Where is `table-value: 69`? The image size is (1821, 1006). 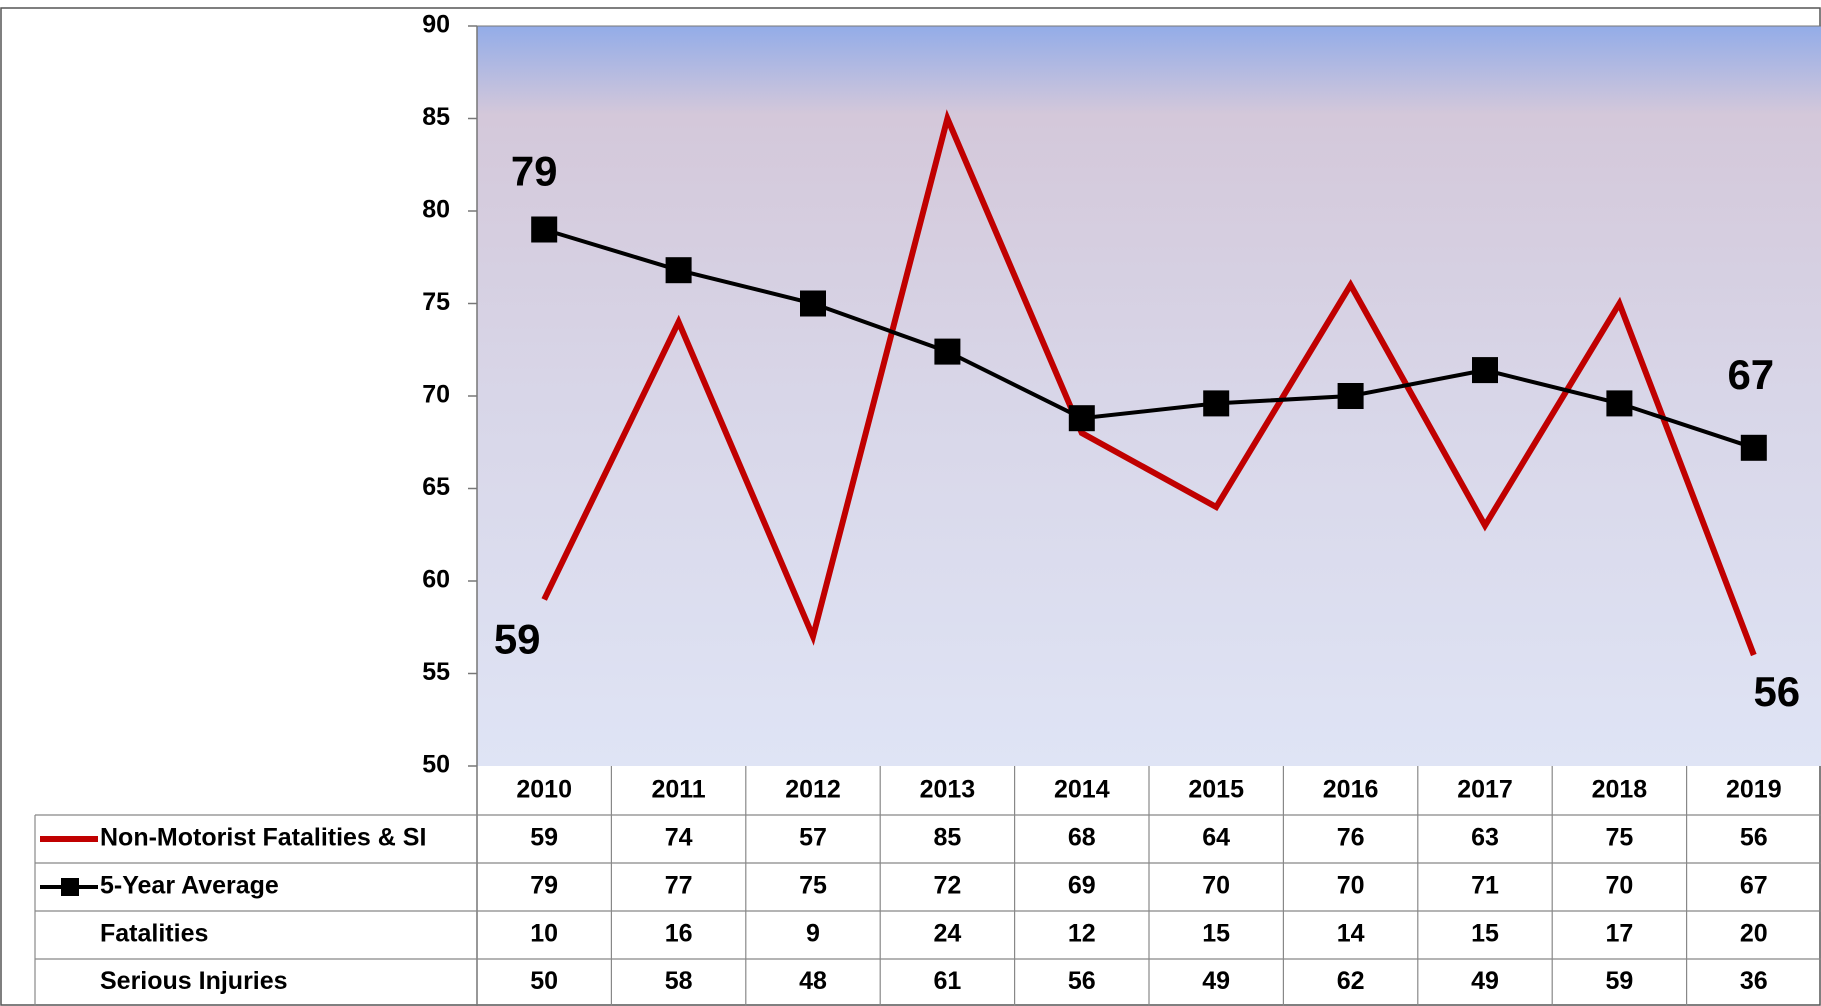
table-value: 69 is located at coordinates (1082, 886).